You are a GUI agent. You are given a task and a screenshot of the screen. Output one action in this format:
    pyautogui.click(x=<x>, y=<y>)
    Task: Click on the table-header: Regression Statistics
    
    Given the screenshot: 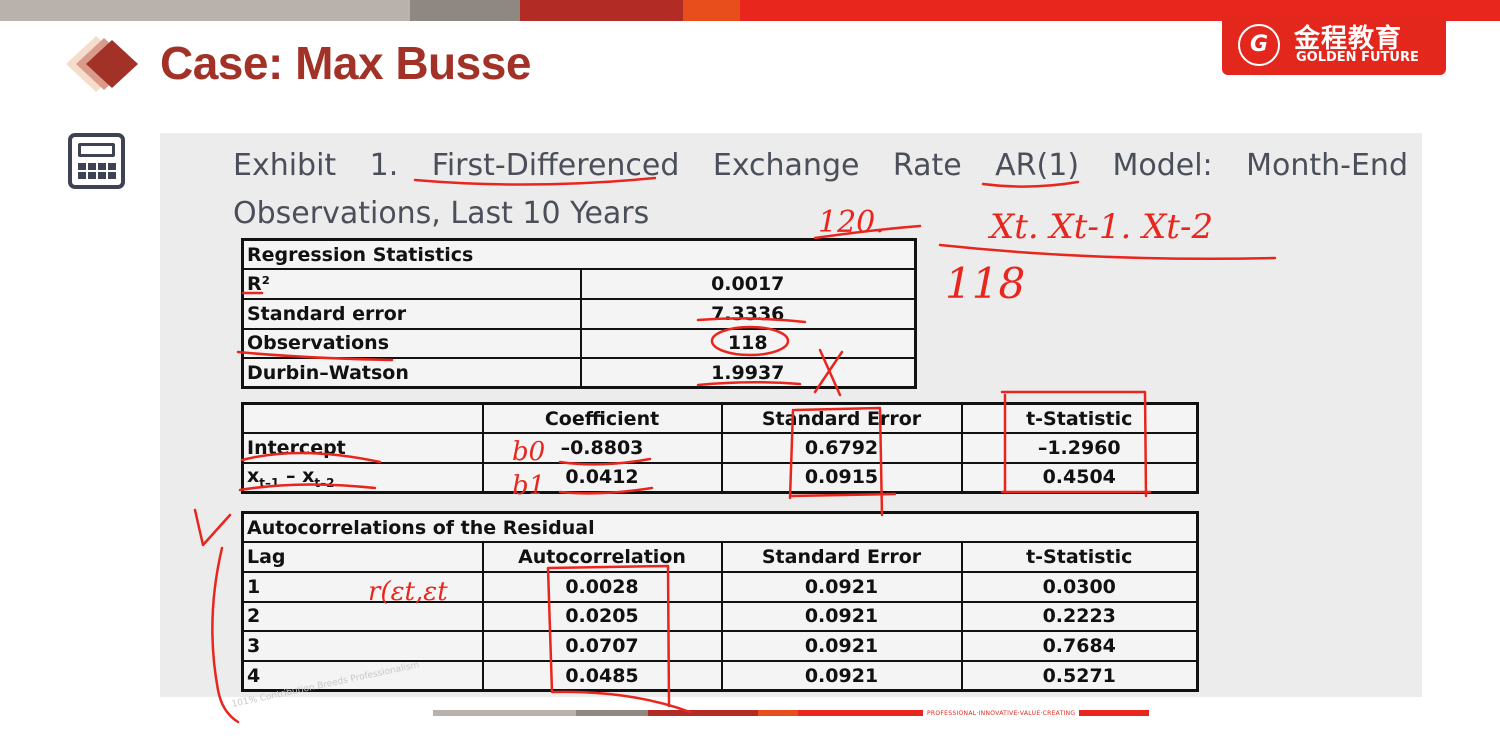 What is the action you would take?
    pyautogui.click(x=579, y=254)
    